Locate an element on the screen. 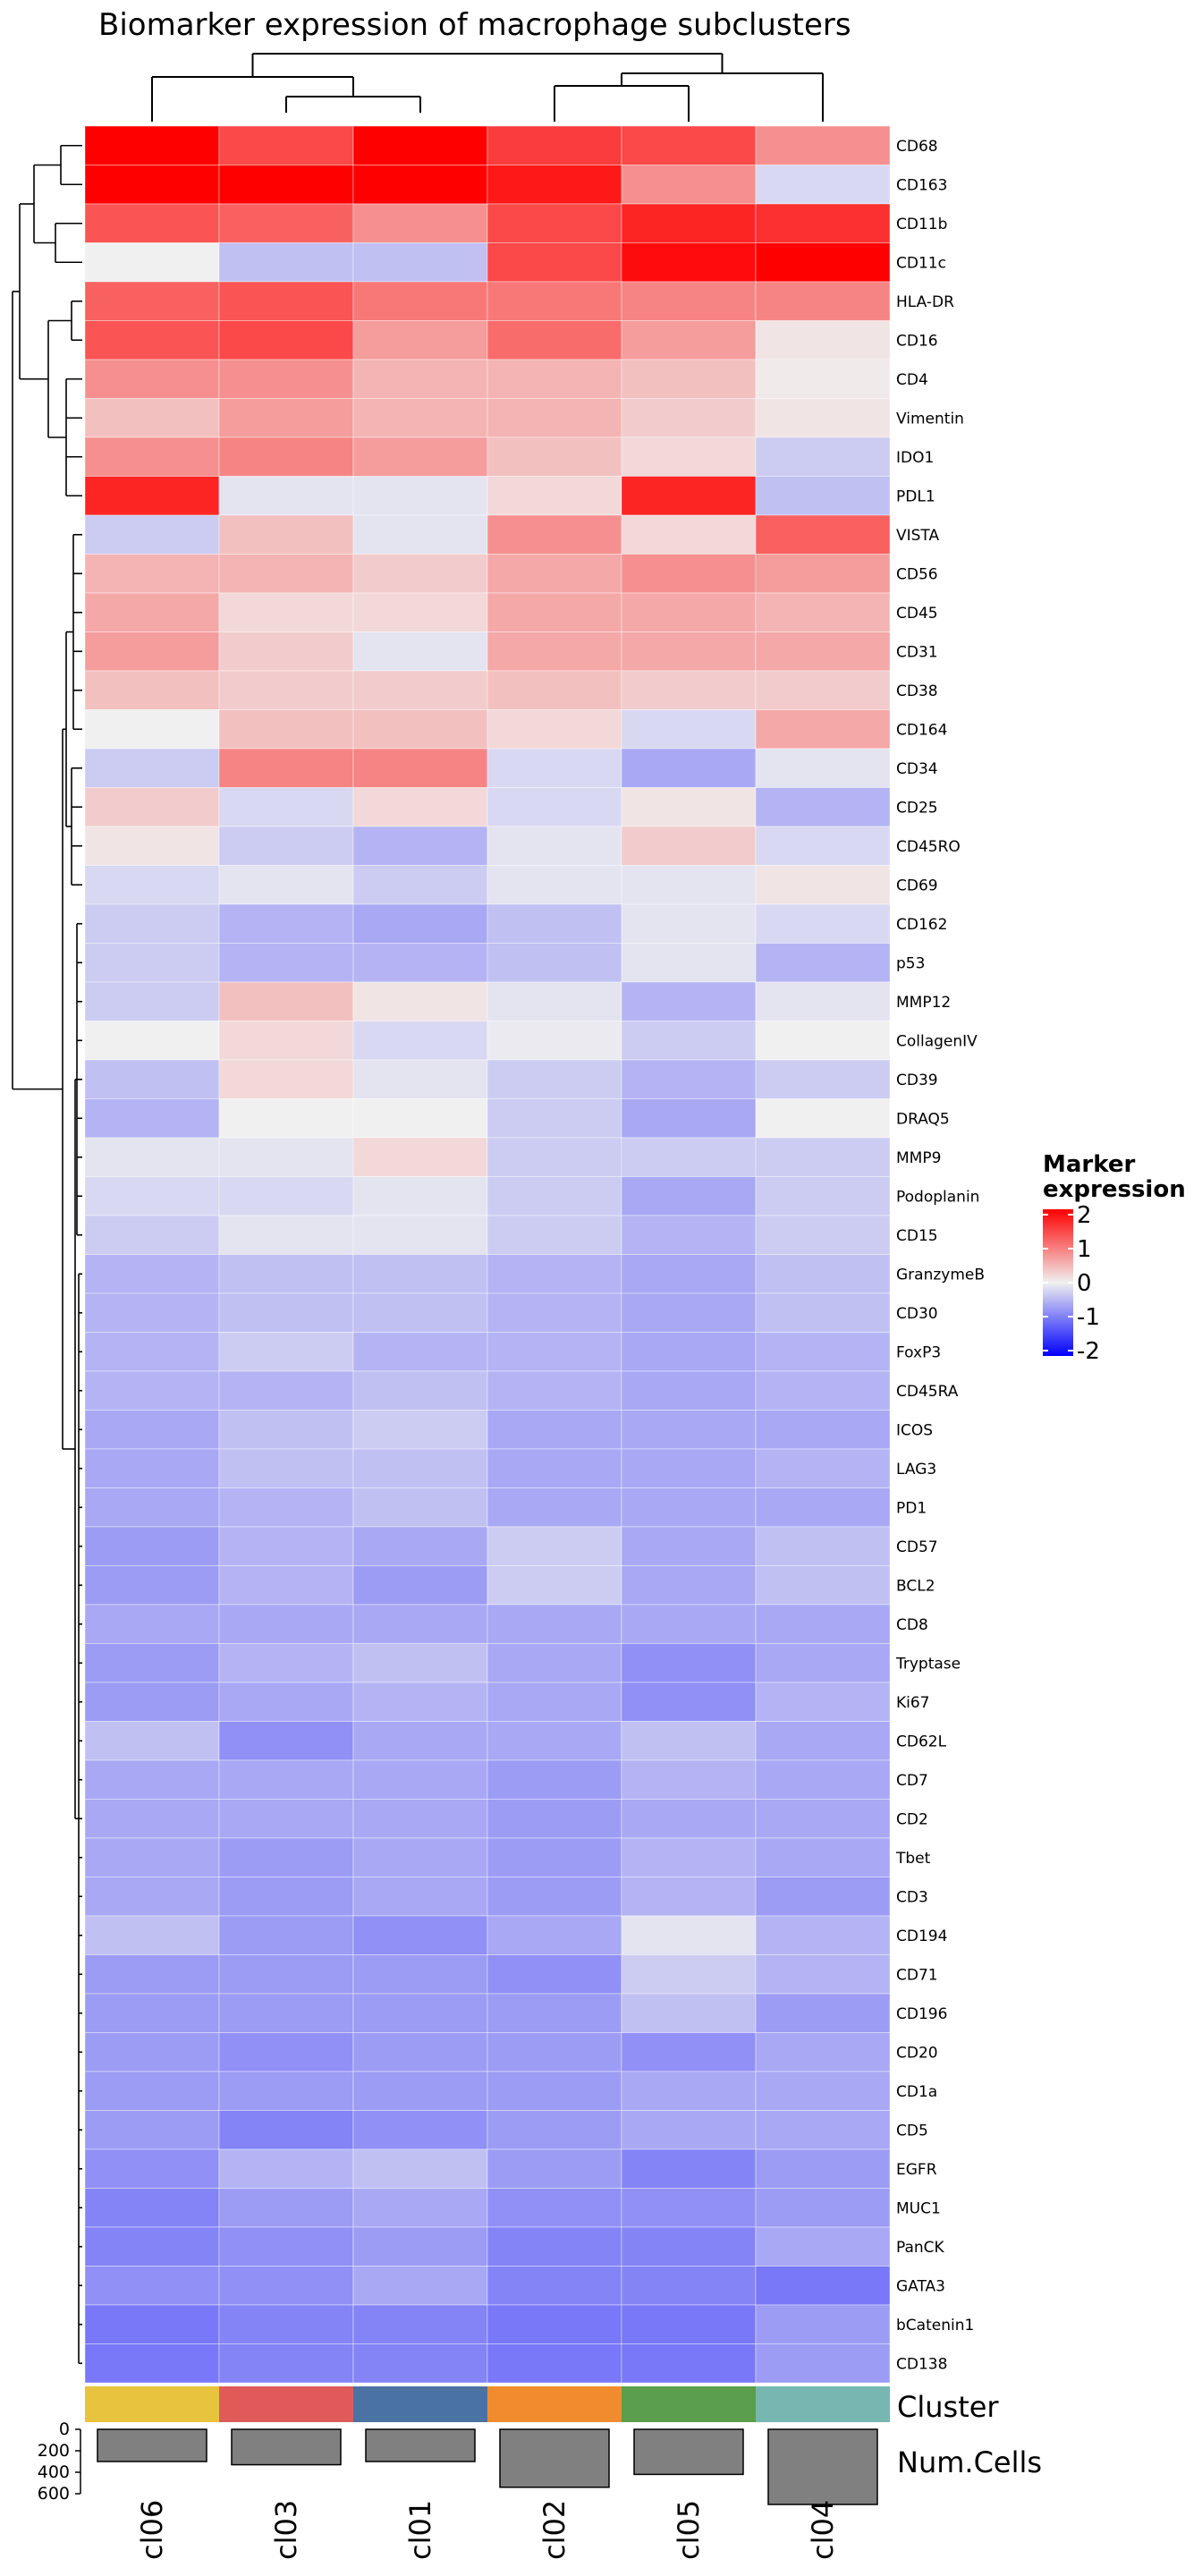  legend-title-line2: expression is located at coordinates (1114, 1189).